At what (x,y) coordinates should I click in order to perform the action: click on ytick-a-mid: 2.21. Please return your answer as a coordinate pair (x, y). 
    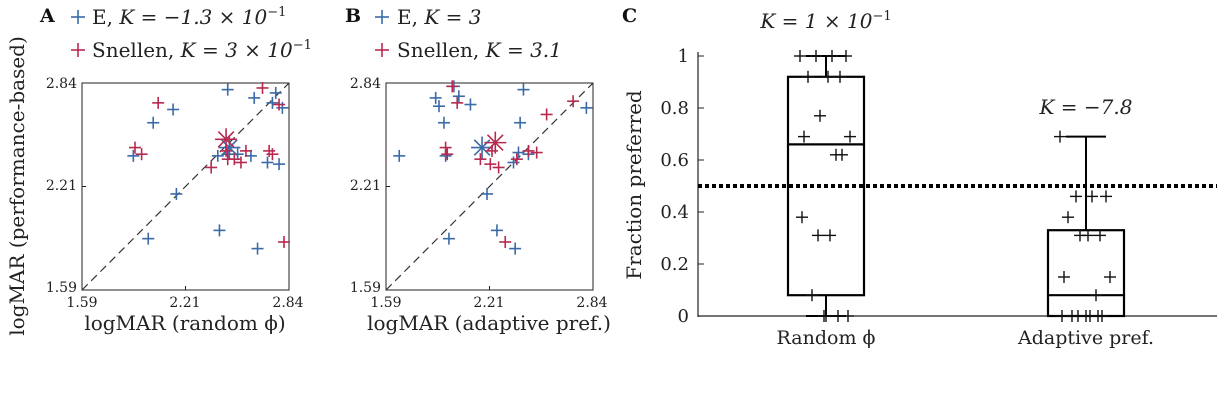
    Looking at the image, I should click on (61, 186).